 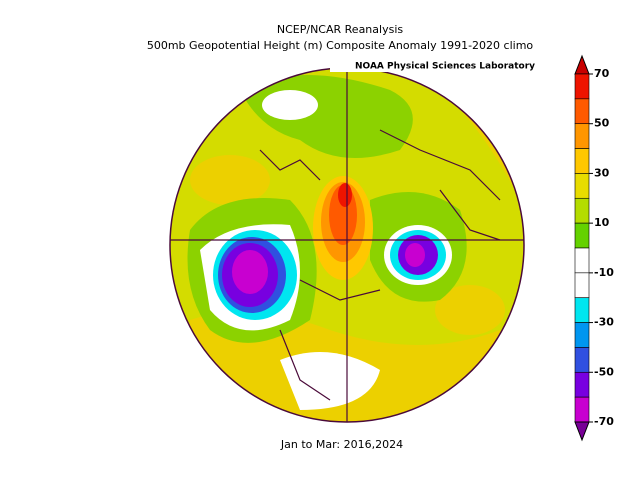 What do you see at coordinates (340, 29) in the screenshot?
I see `title: NCEP/NCAR Reanalysis` at bounding box center [340, 29].